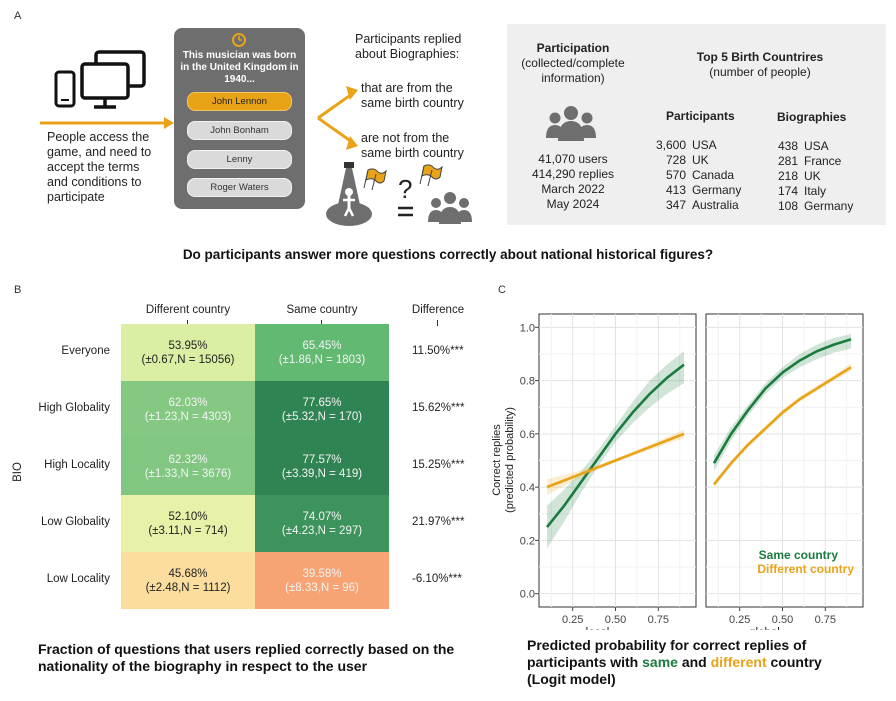 The height and width of the screenshot is (701, 896). What do you see at coordinates (573, 48) in the screenshot?
I see `participation-title: Participation` at bounding box center [573, 48].